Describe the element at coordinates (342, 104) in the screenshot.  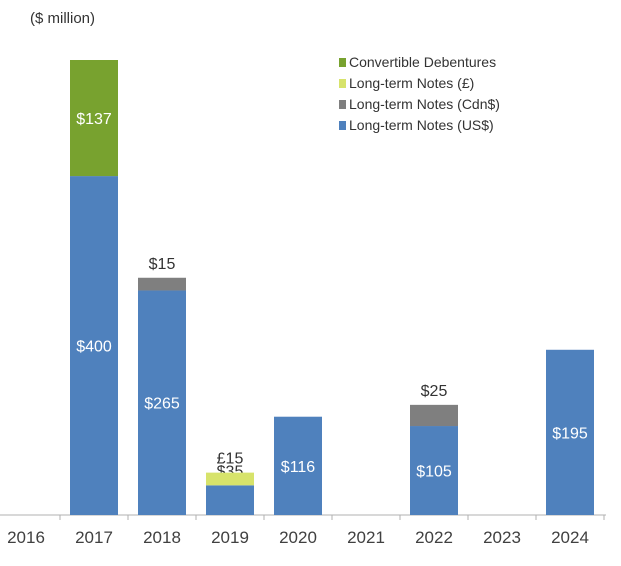
I see `legend-swatch-long-term-notes-cdn` at that location.